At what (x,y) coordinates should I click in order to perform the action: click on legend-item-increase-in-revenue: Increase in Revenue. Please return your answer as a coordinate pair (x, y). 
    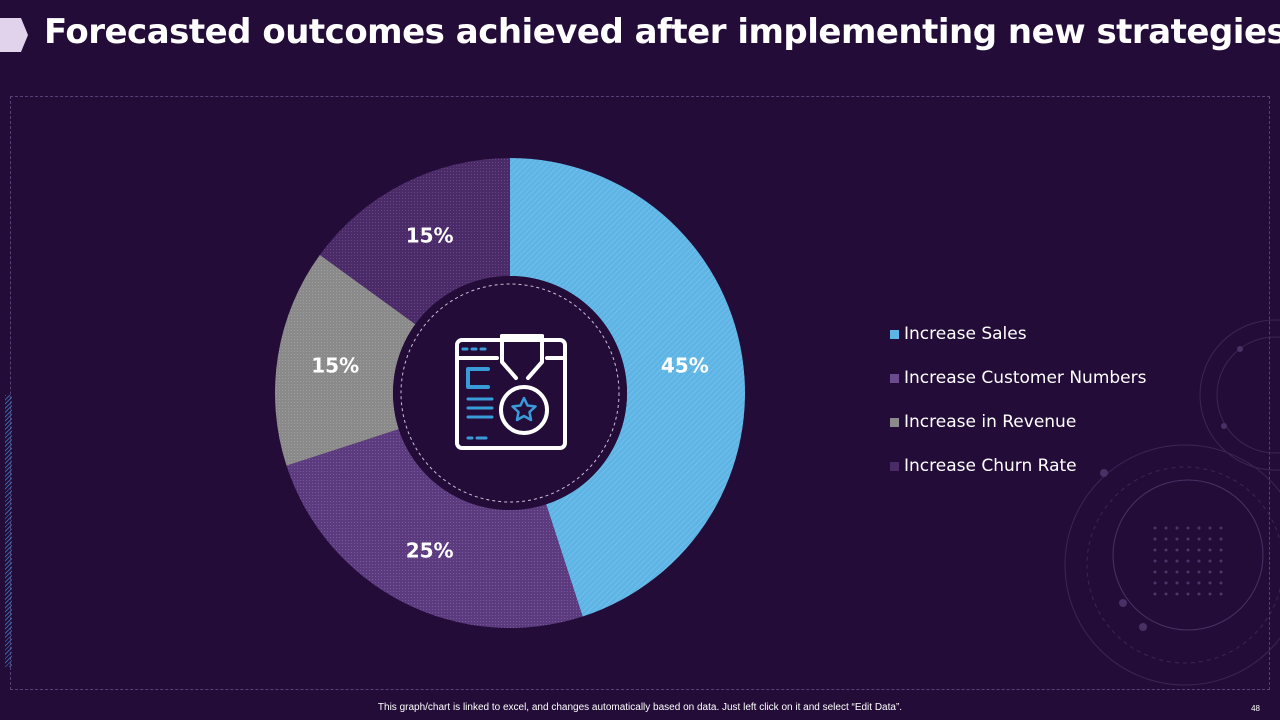
    Looking at the image, I should click on (1018, 422).